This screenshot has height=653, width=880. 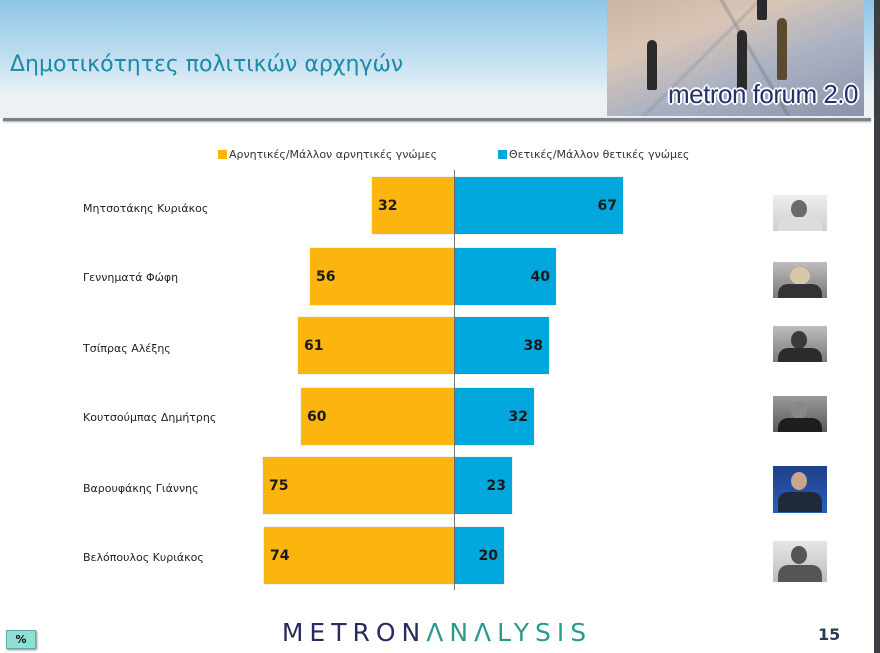 I want to click on bar-value: 60, so click(x=317, y=416).